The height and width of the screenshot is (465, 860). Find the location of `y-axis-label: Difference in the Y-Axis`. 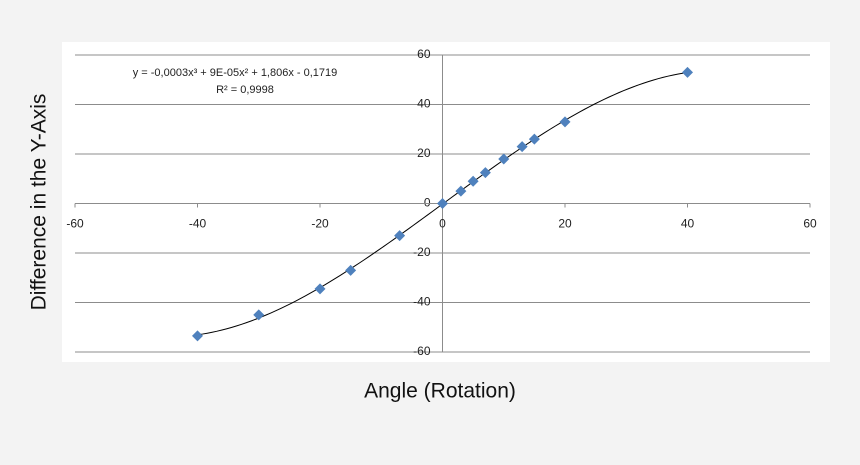

y-axis-label: Difference in the Y-Axis is located at coordinates (39, 202).